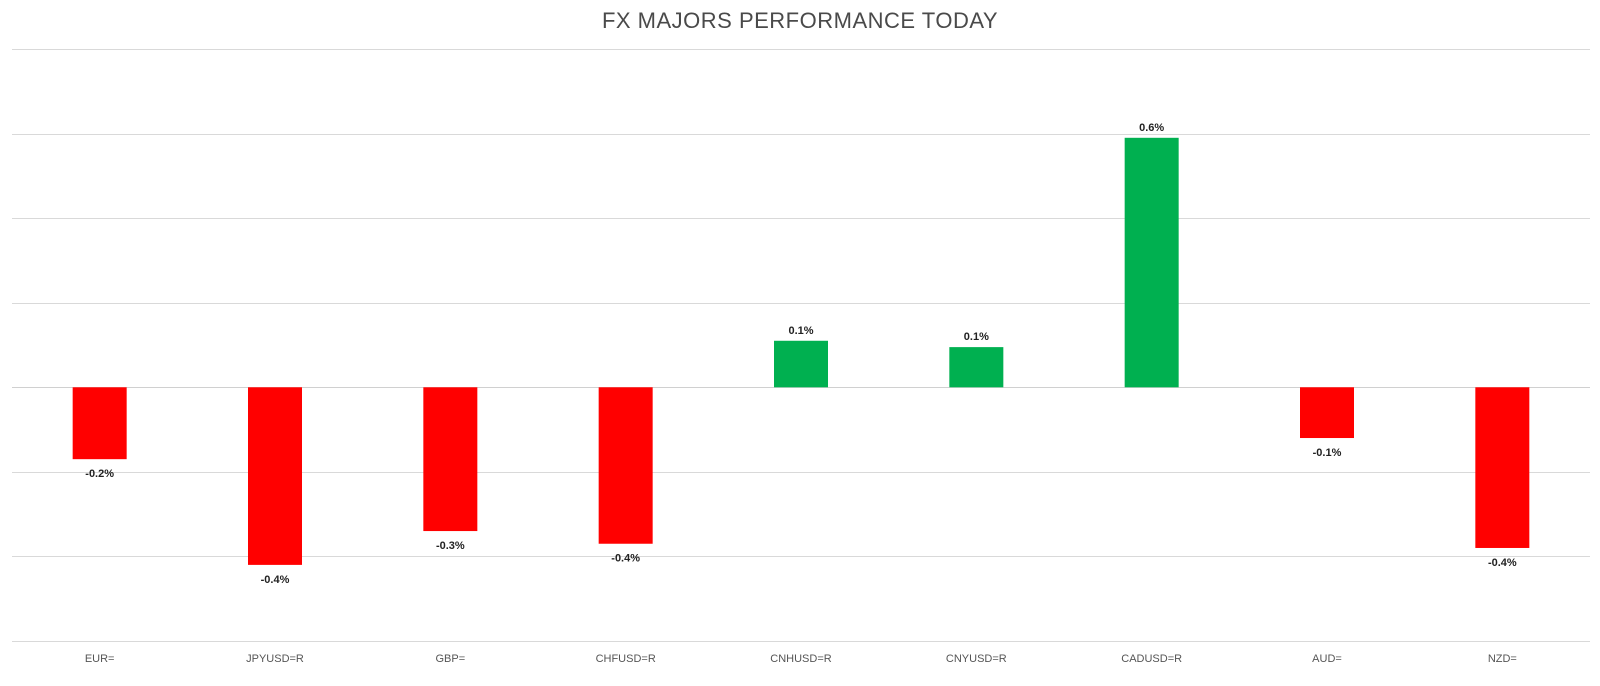 The image size is (1600, 686). Describe the element at coordinates (275, 659) in the screenshot. I see `x-tick-label: JPYUSD=R` at that location.